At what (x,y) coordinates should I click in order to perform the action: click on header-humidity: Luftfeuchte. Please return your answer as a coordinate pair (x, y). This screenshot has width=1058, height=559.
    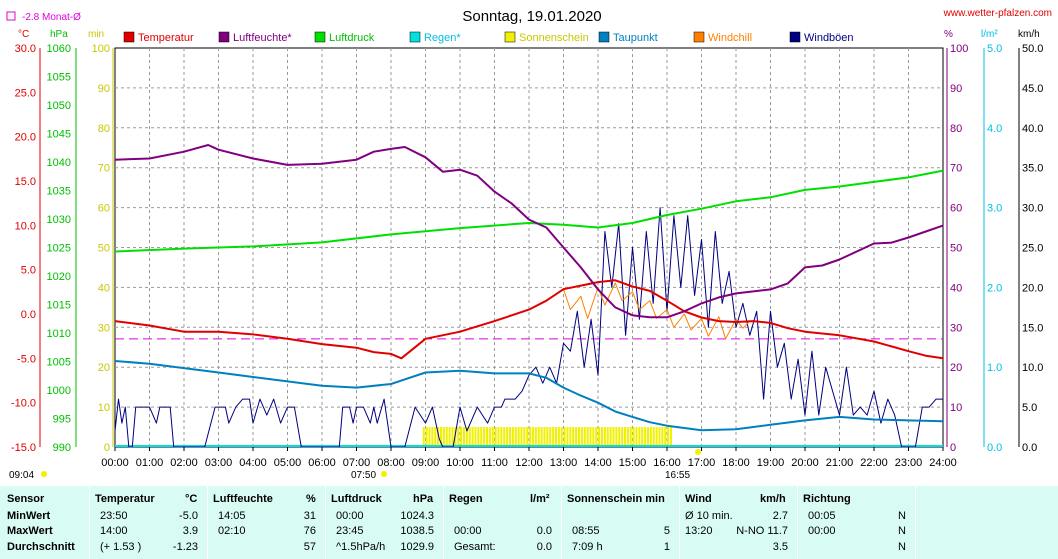
    Looking at the image, I should click on (243, 499).